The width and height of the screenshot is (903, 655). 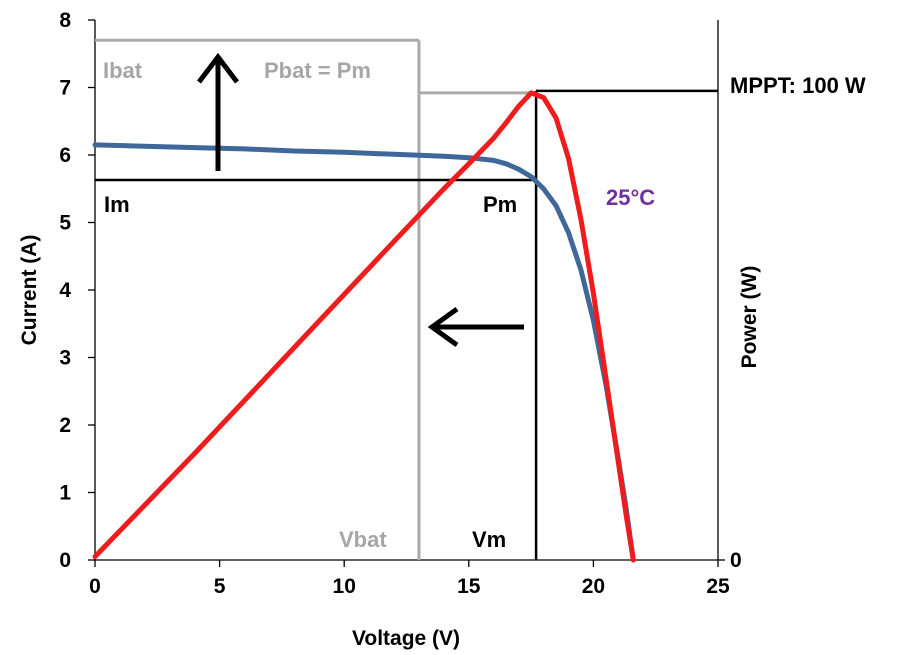 I want to click on x-tick-label: 20, so click(x=593, y=586).